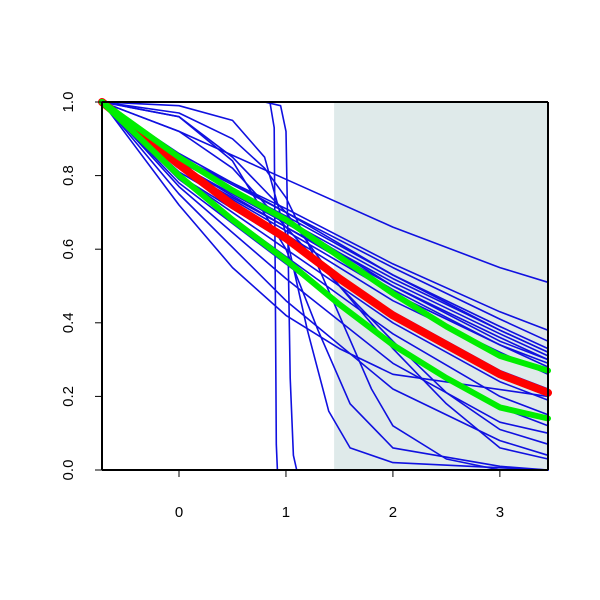  Describe the element at coordinates (68, 175) in the screenshot. I see `y-tick-label: 0.8` at that location.